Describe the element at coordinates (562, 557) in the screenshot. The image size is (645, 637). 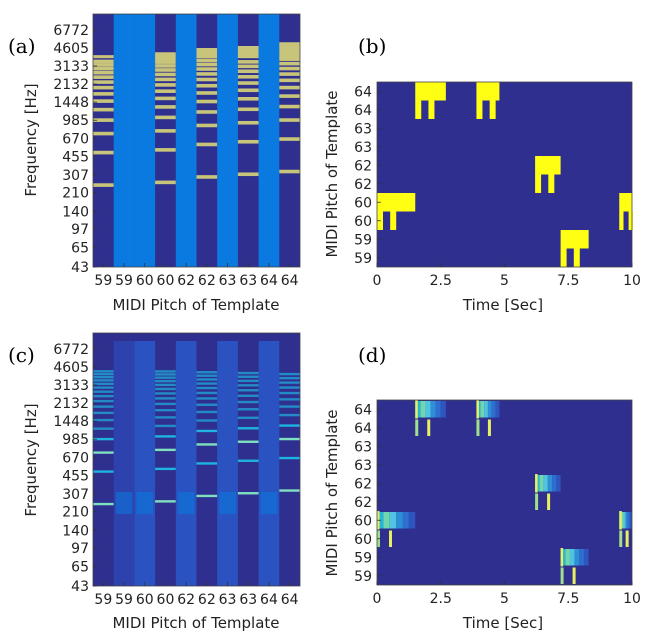
I see `panel-d-onset-peak` at that location.